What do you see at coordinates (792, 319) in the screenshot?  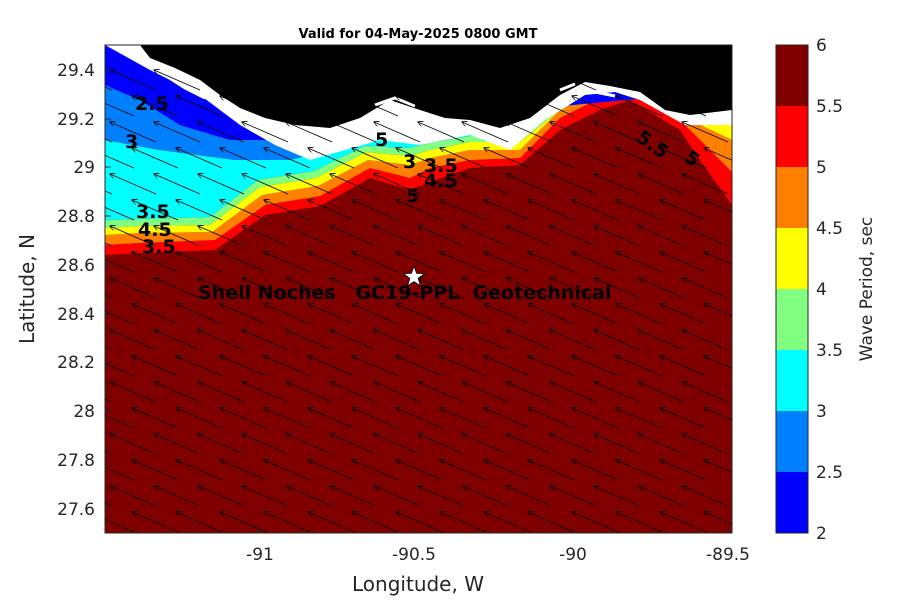 I see `colorbar-segment` at bounding box center [792, 319].